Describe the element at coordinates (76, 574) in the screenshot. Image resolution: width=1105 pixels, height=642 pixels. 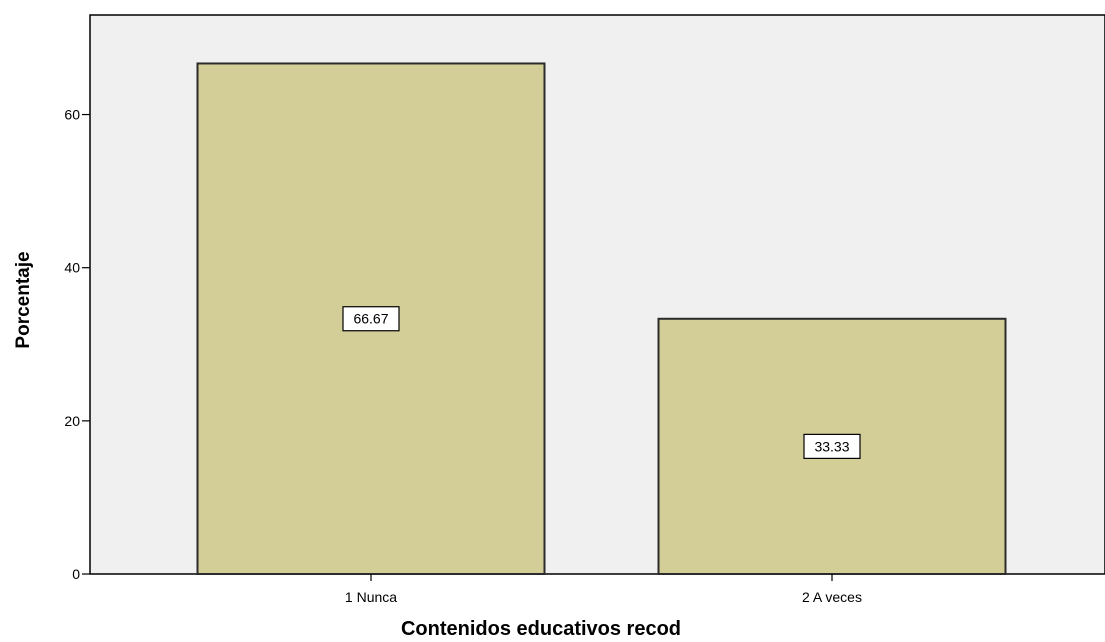
I see `y-tick-label-0: 0` at that location.